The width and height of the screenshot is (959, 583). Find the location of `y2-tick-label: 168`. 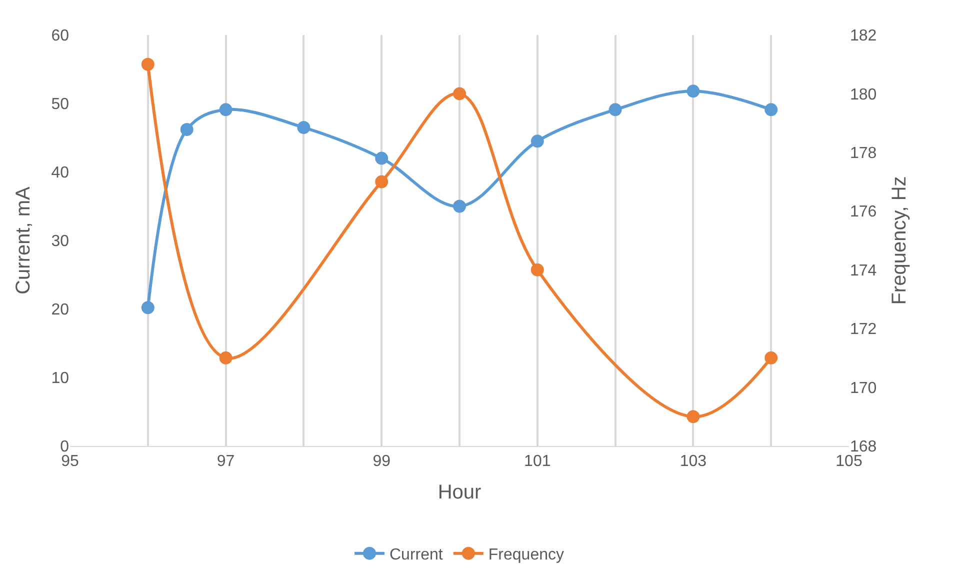

y2-tick-label: 168 is located at coordinates (863, 447).